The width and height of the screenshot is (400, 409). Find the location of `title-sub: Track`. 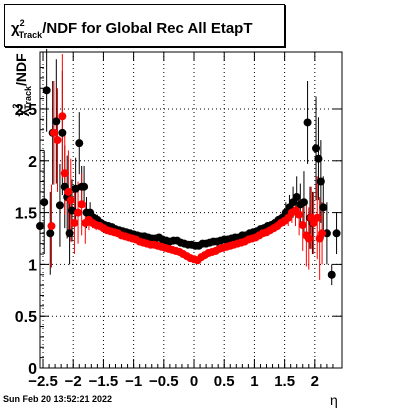

title-sub: Track is located at coordinates (30, 35).